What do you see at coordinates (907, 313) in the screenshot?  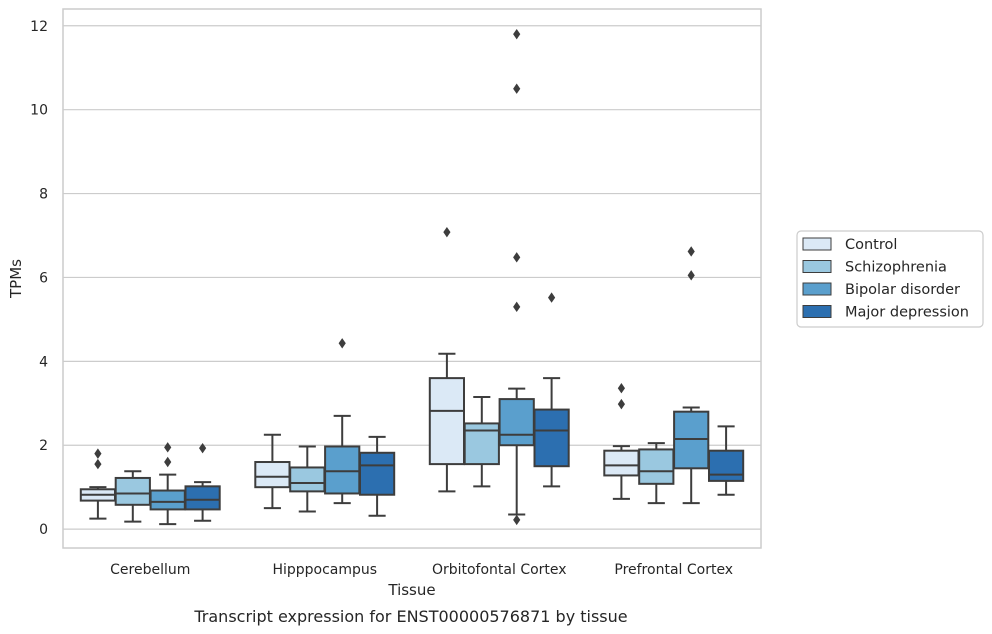 I see `legend-label: Major depression` at bounding box center [907, 313].